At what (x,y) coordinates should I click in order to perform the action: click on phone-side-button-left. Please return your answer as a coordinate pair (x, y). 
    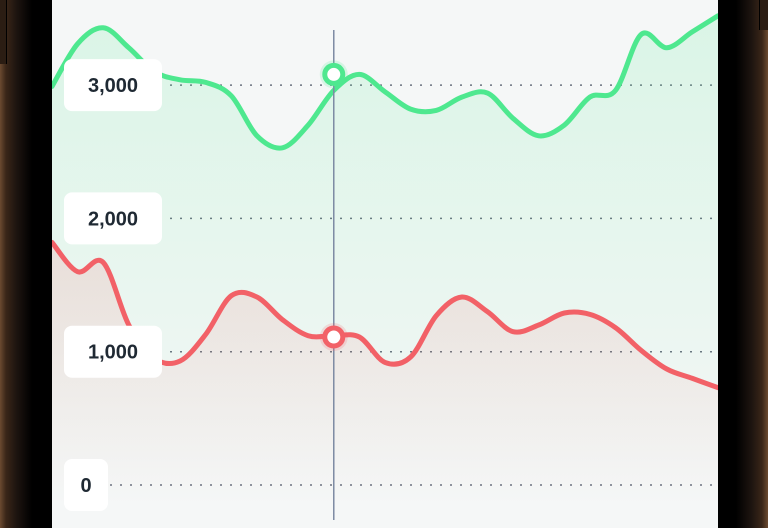
    Looking at the image, I should click on (3, 32).